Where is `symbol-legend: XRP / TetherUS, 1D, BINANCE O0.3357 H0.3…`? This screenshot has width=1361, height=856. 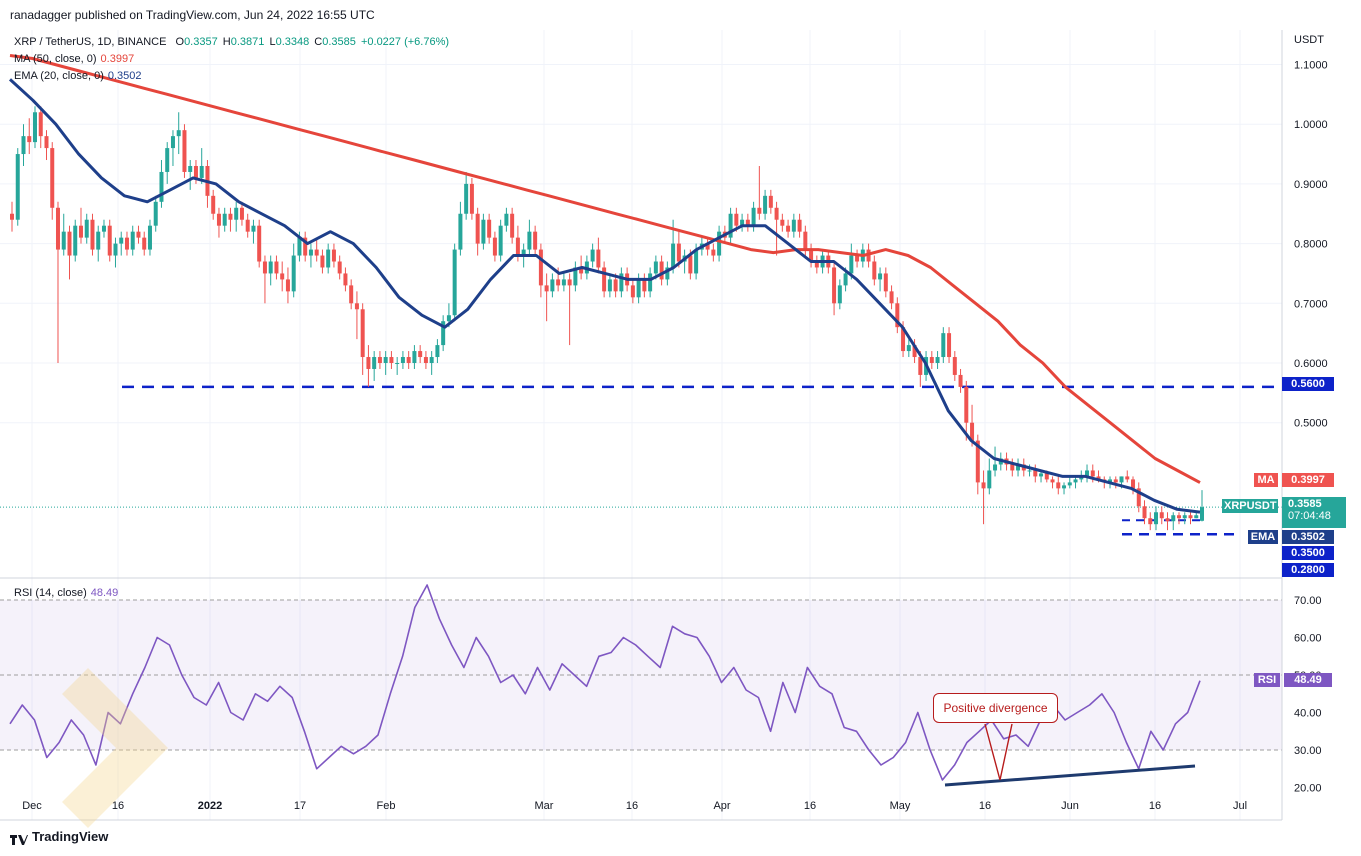 symbol-legend: XRP / TetherUS, 1D, BINANCE O0.3357 H0.3… is located at coordinates (232, 42).